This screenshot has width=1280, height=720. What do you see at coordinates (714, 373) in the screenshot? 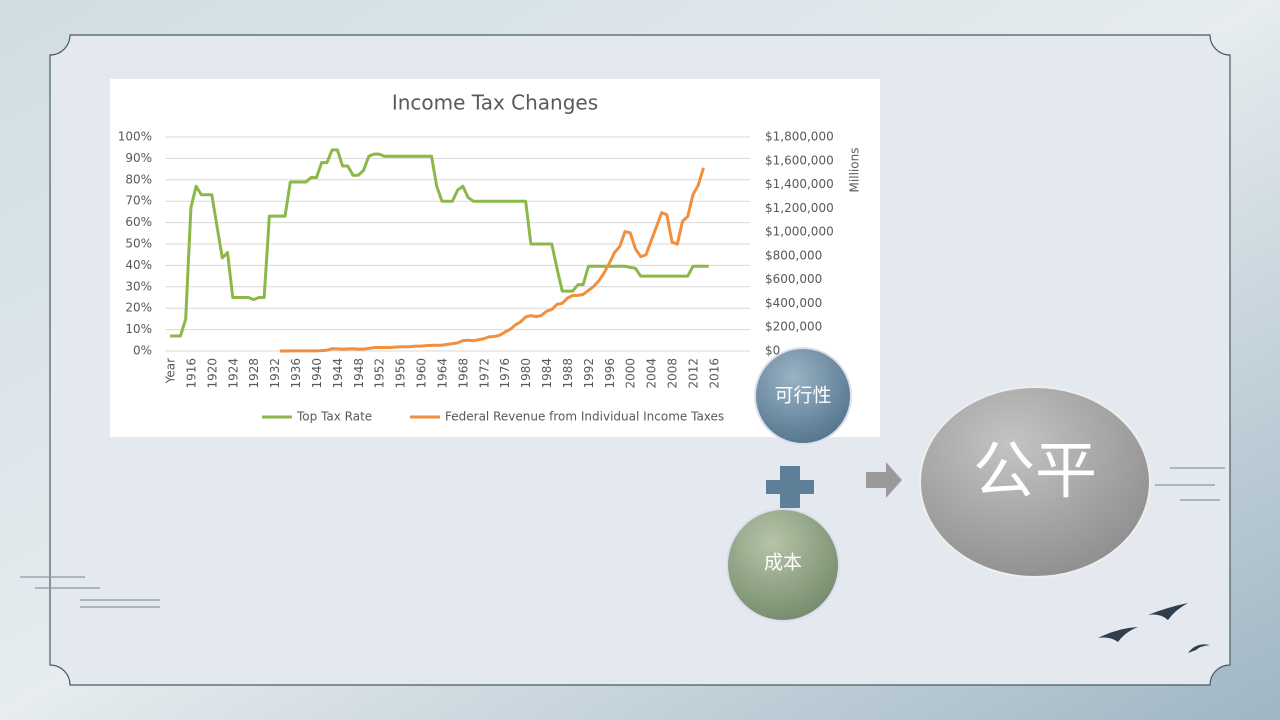
I see `x-tick-label: 2016` at bounding box center [714, 373].